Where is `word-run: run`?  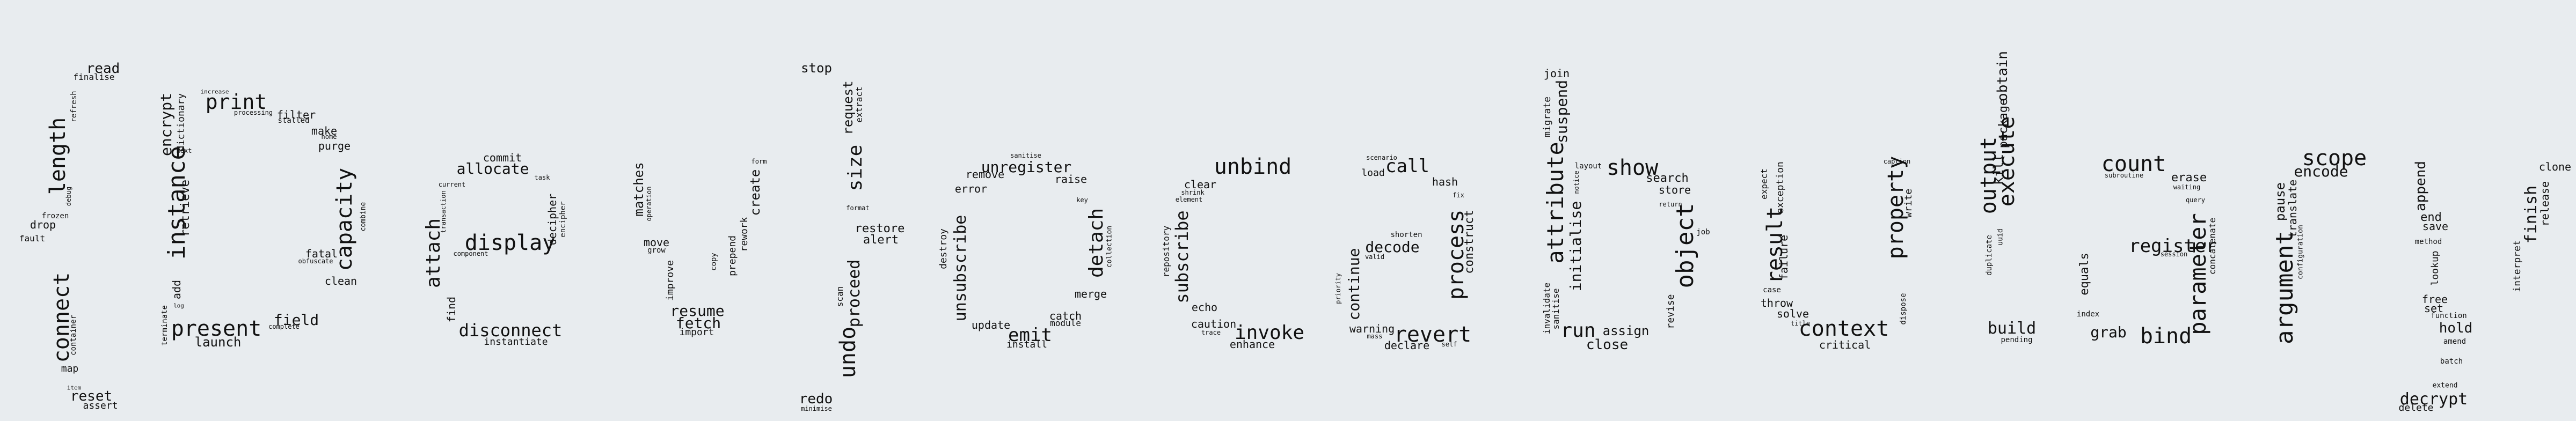
word-run: run is located at coordinates (1578, 331).